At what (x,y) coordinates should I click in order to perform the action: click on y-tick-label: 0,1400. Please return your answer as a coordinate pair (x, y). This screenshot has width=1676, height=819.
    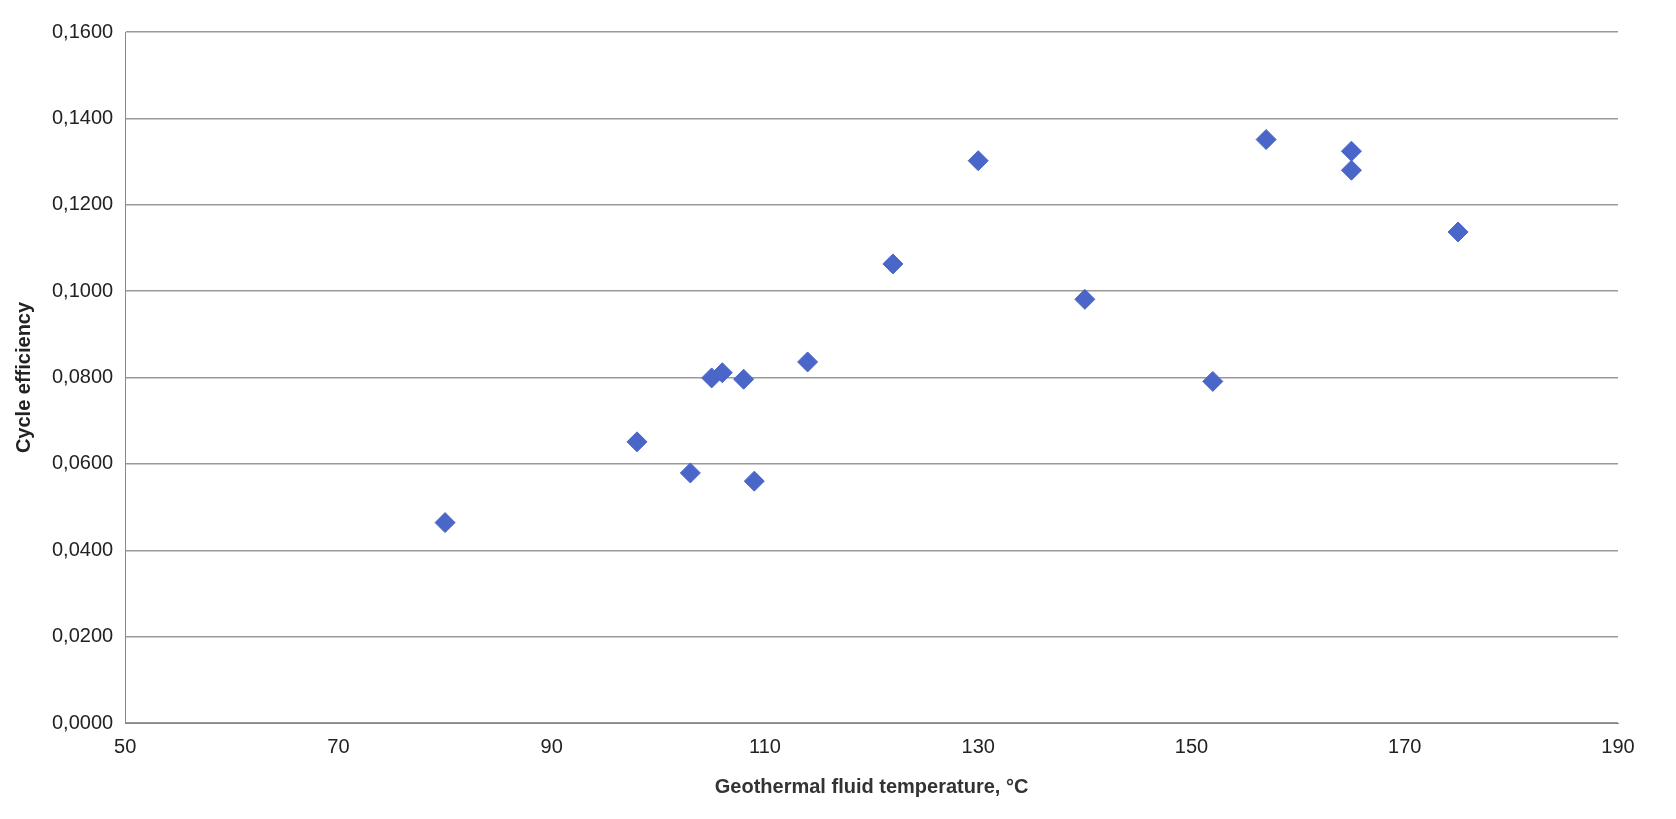
    Looking at the image, I should click on (83, 116).